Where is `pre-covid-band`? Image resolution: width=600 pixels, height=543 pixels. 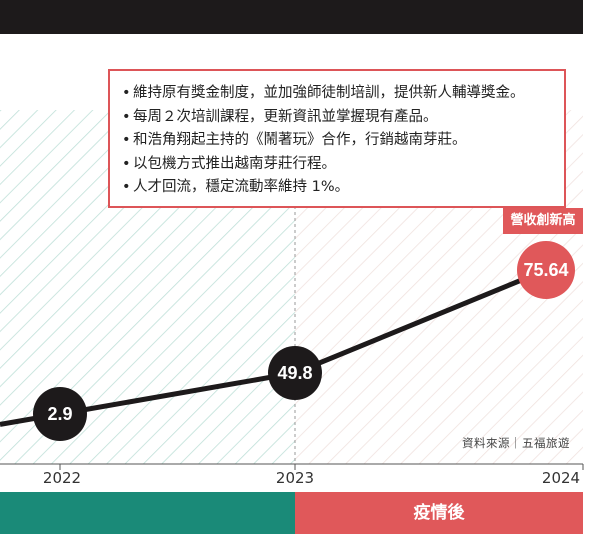 pre-covid-band is located at coordinates (147, 513).